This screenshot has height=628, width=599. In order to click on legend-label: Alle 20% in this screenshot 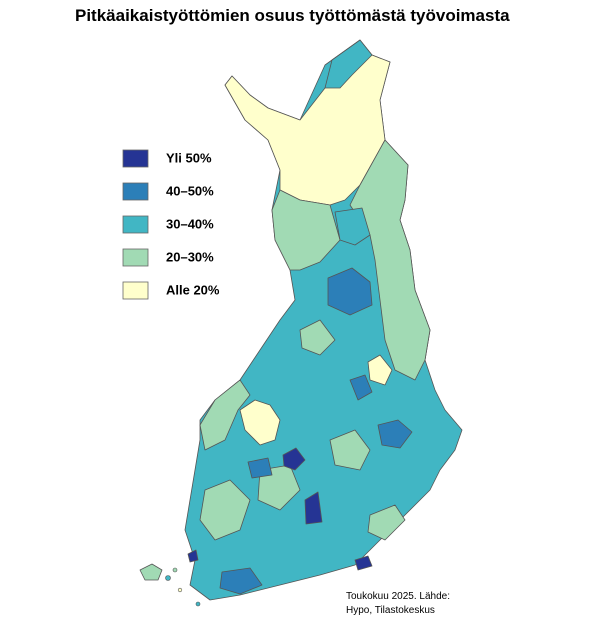, I will do `click(193, 289)`.